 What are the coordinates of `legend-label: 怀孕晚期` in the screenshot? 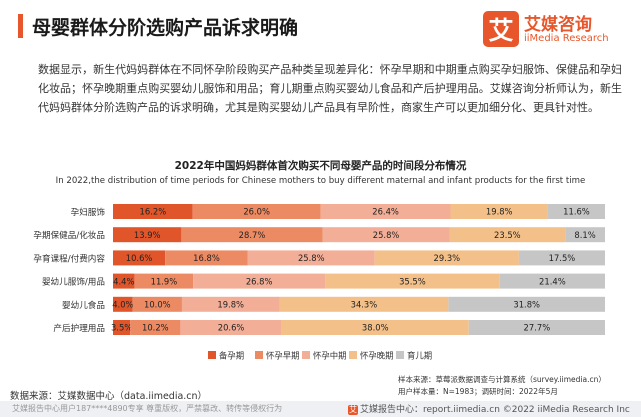 It's located at (377, 356).